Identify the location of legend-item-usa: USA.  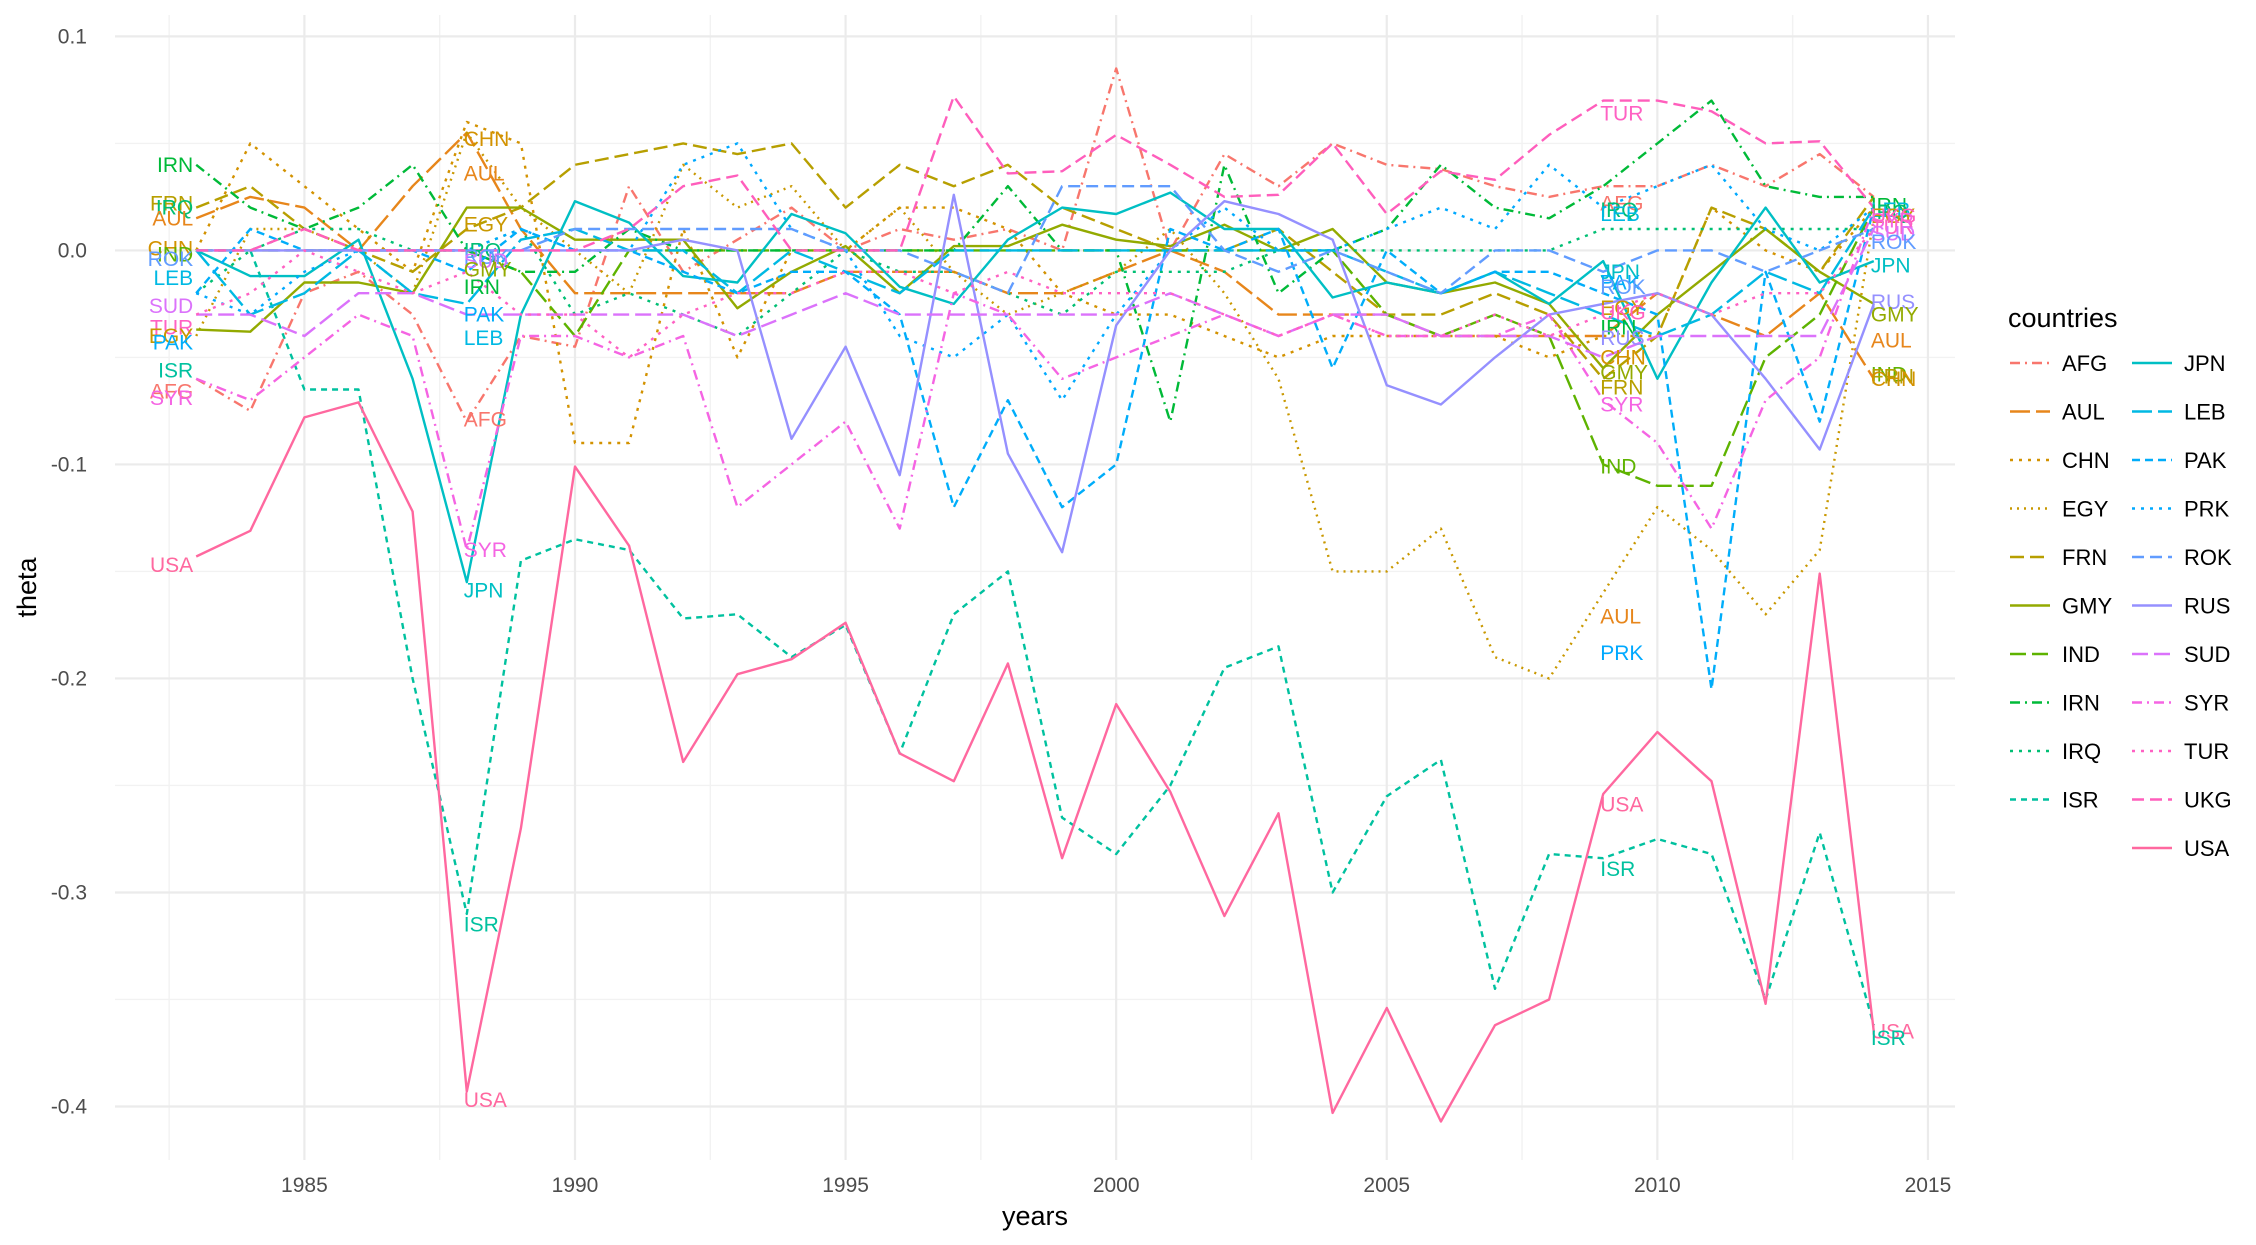
(2181, 848).